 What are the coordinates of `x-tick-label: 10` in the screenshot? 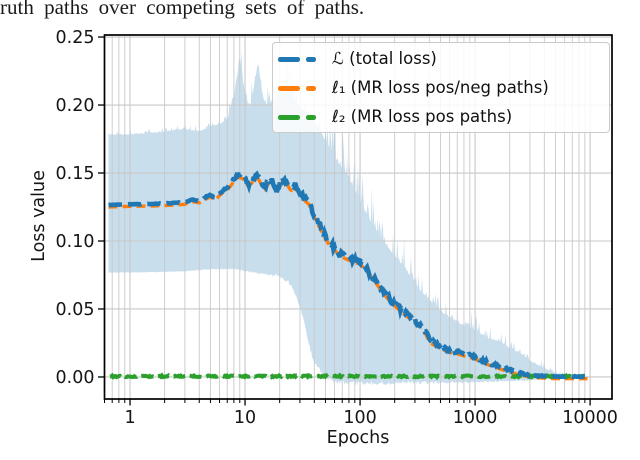 It's located at (245, 418).